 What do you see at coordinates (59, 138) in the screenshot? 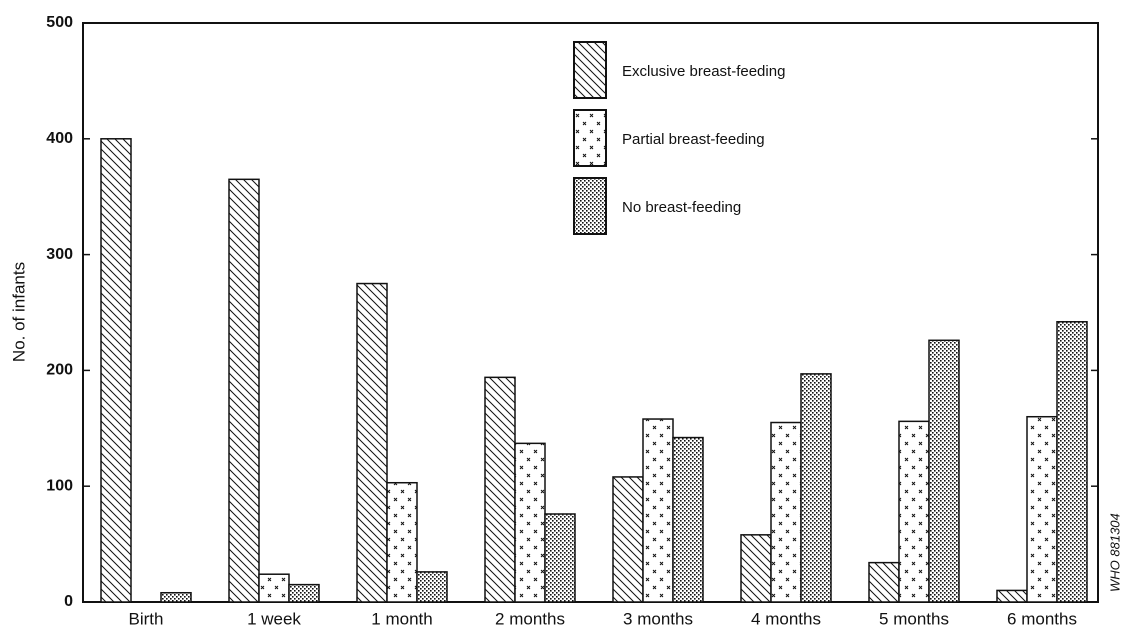
I see `y-tick-label: 400` at bounding box center [59, 138].